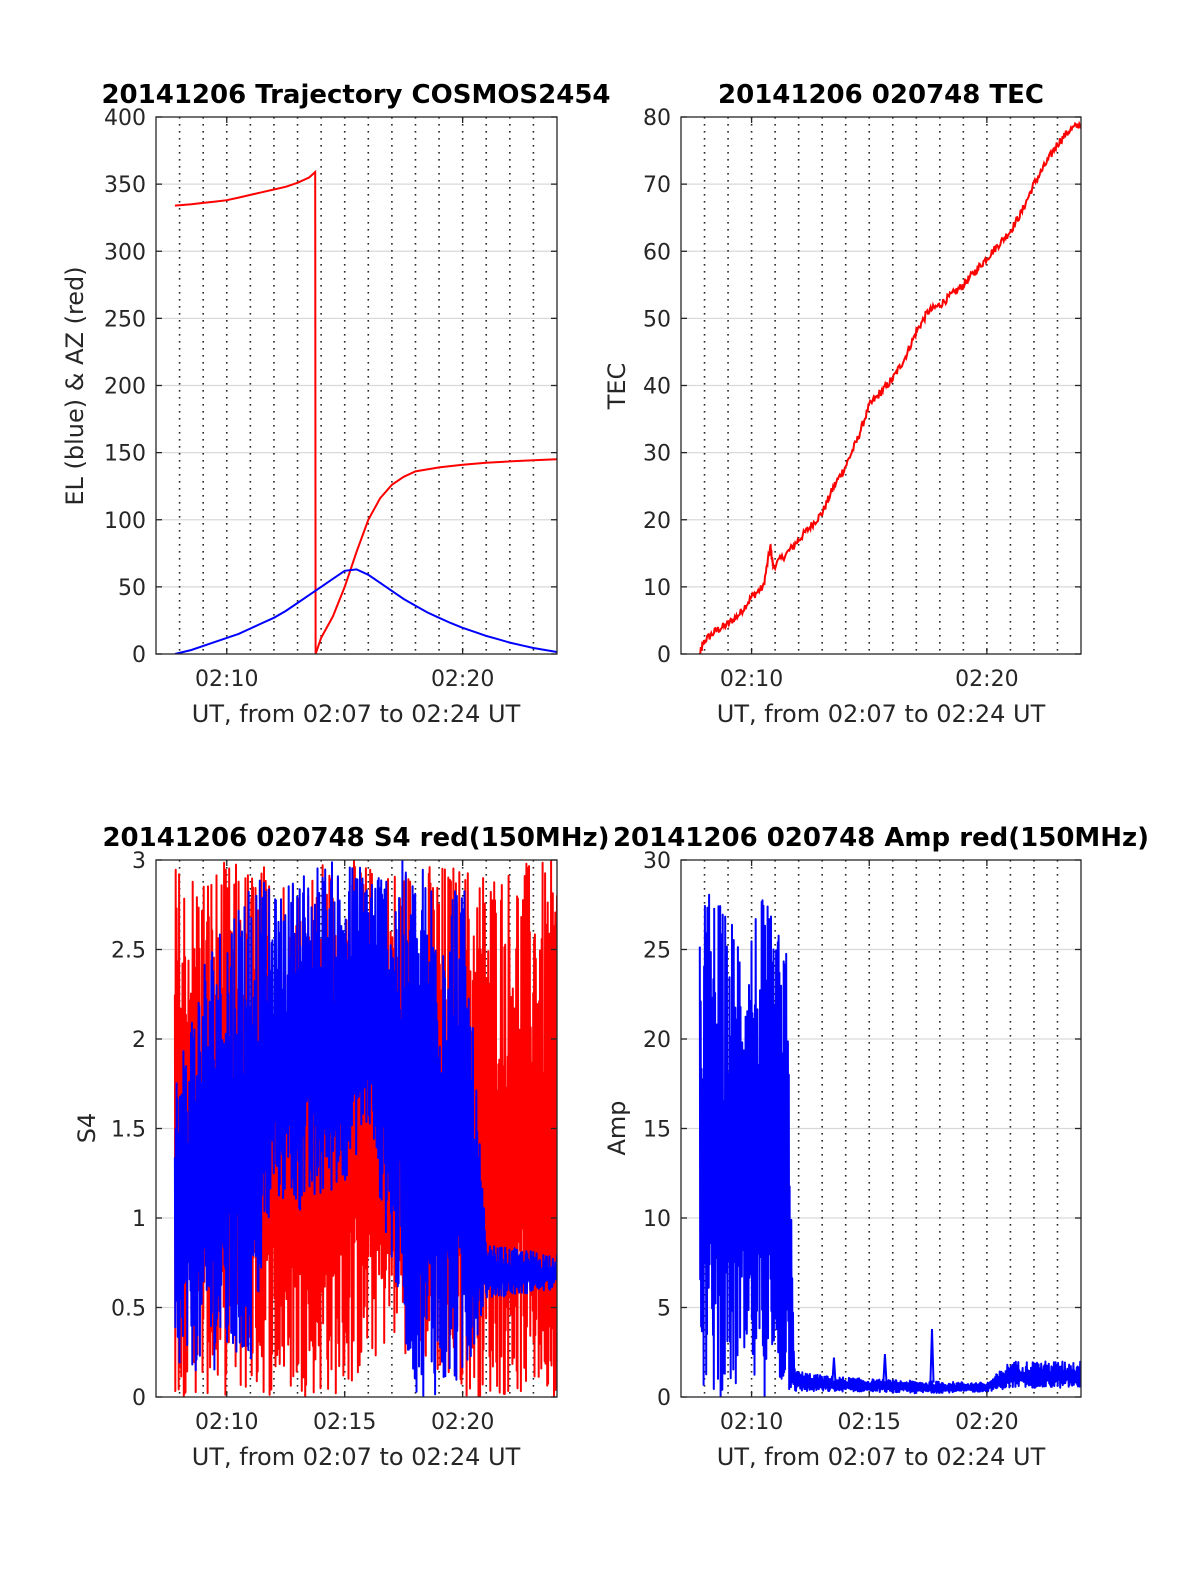 This screenshot has width=1200, height=1575. I want to click on y-tick-label: 2.5, so click(128, 951).